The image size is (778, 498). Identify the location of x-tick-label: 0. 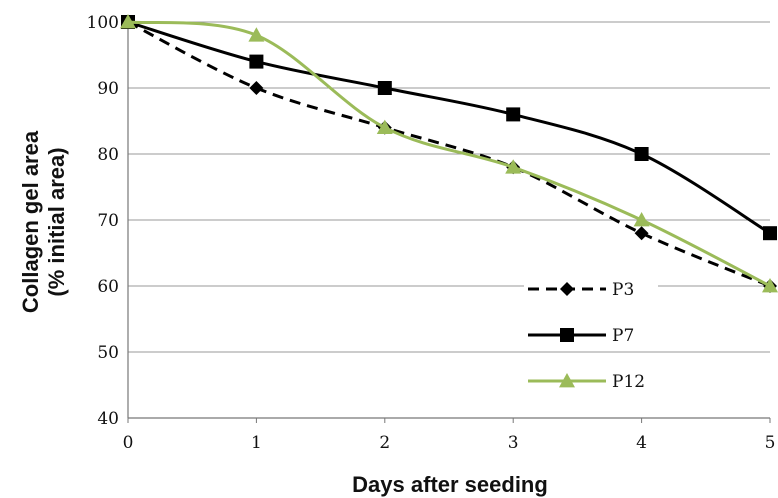
(128, 443).